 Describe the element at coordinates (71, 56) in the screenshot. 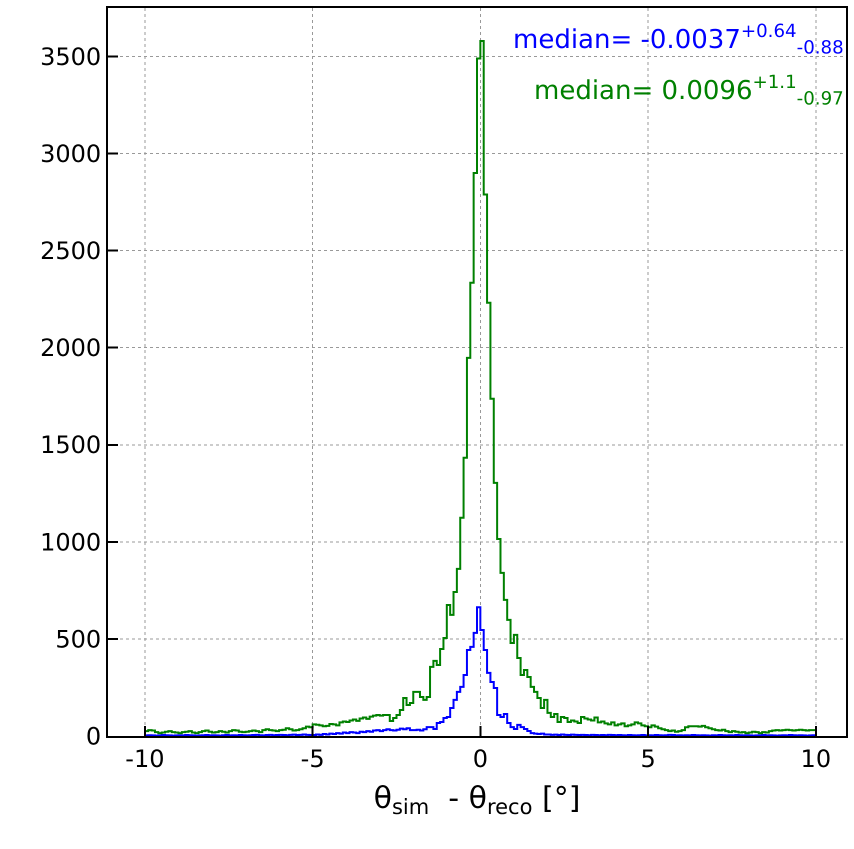

I see `y-tick-label: 3500` at that location.